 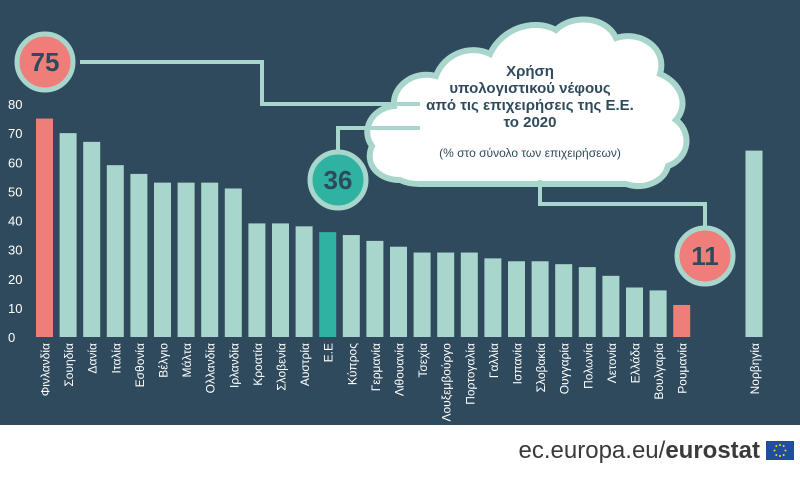 What do you see at coordinates (659, 371) in the screenshot?
I see `category-label: Βουλγαρία` at bounding box center [659, 371].